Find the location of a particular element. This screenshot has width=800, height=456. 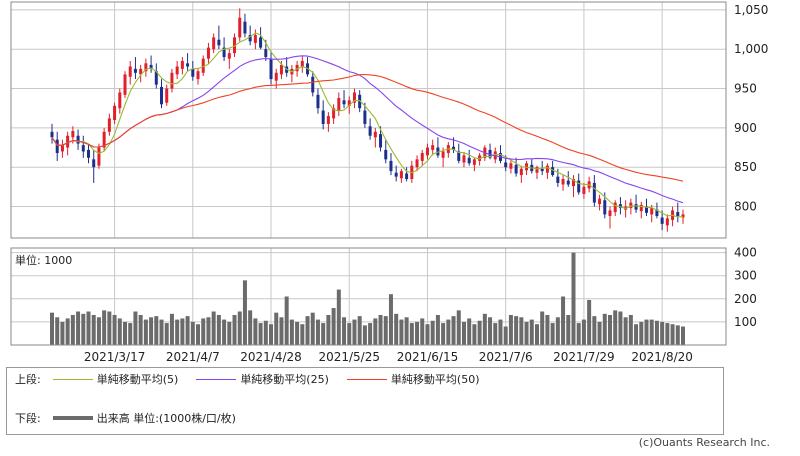

price-tick-label: 900 is located at coordinates (745, 128).